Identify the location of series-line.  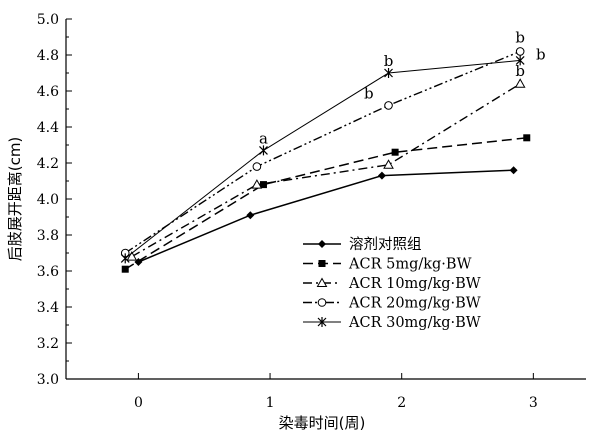
(326, 216).